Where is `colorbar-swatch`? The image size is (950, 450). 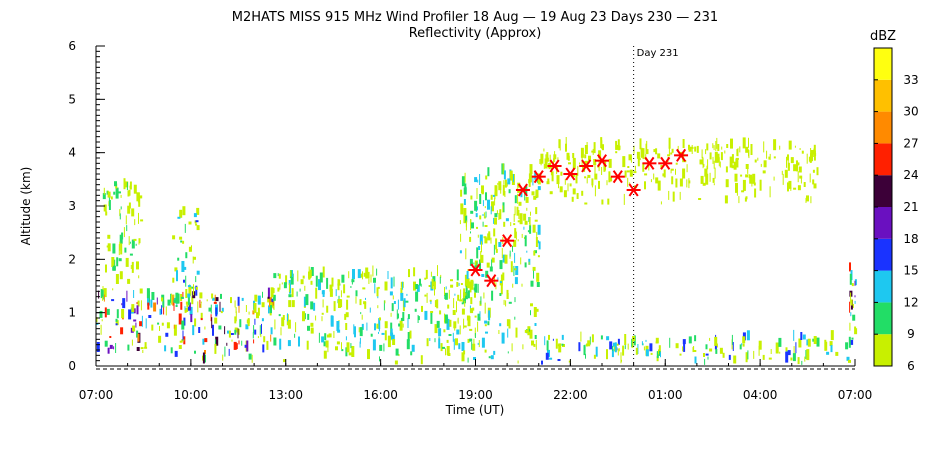
colorbar-swatch is located at coordinates (883, 350).